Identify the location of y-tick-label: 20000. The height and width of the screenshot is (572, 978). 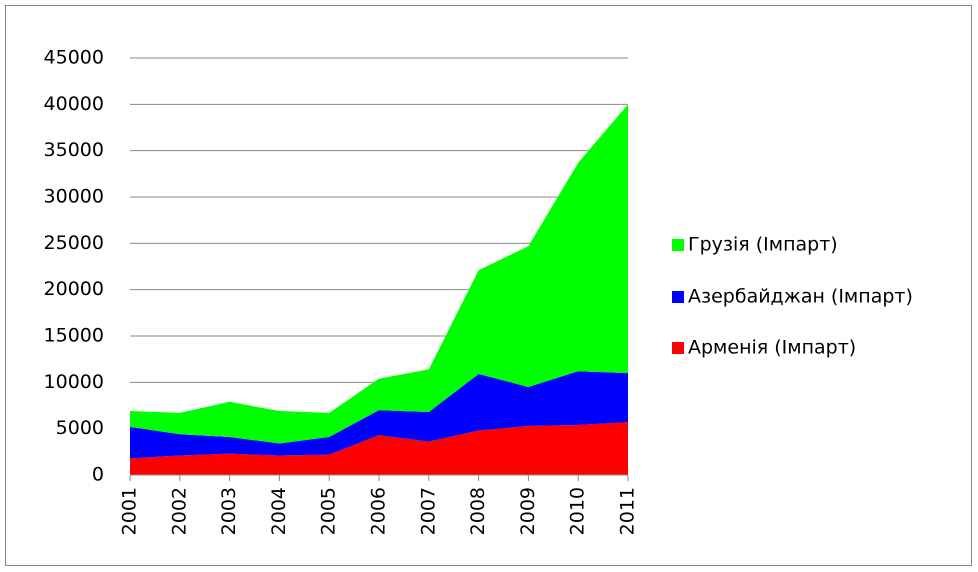
(74, 289).